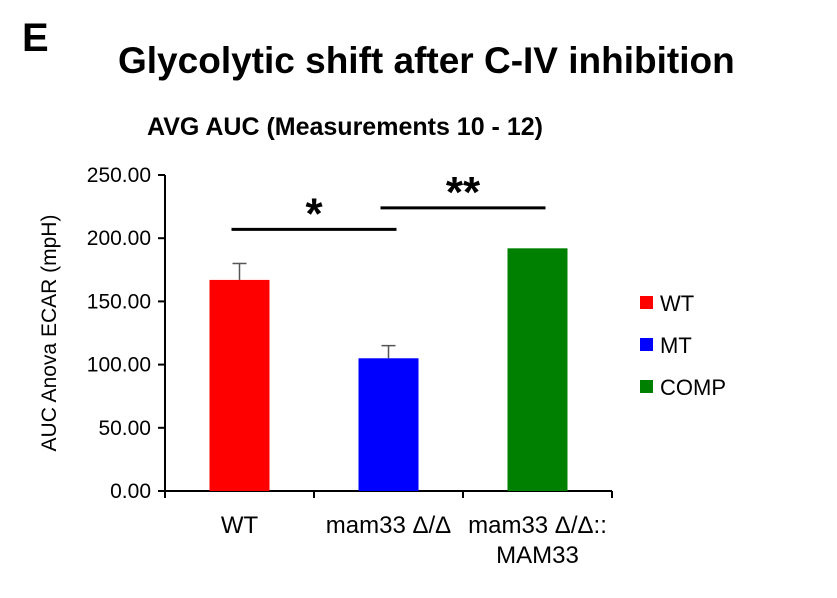 The height and width of the screenshot is (598, 837). What do you see at coordinates (537, 555) in the screenshot?
I see `x-category-label: MAM33` at bounding box center [537, 555].